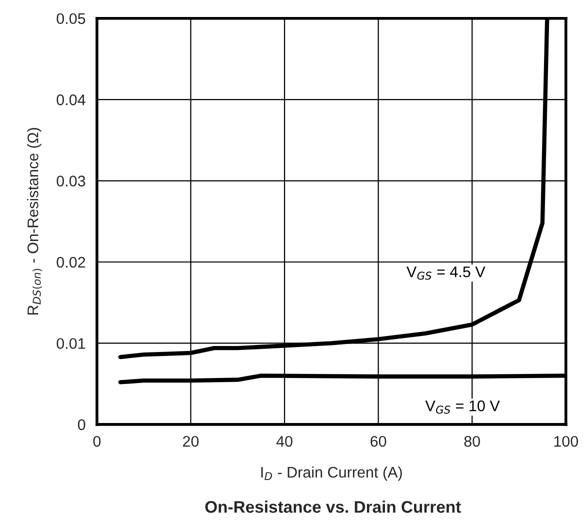  I want to click on y-tick-label: 0.05, so click(71, 18).